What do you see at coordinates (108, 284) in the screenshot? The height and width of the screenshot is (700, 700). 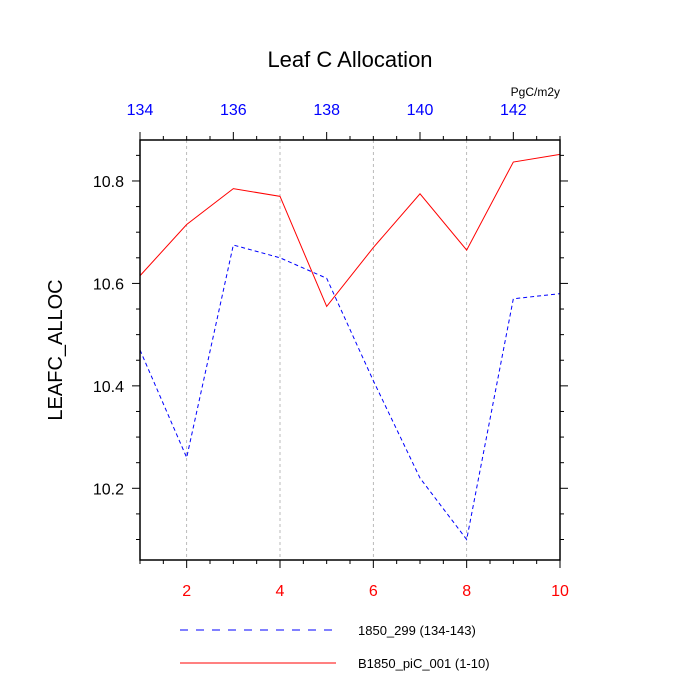 I see `y-tick-label: 10.6` at bounding box center [108, 284].